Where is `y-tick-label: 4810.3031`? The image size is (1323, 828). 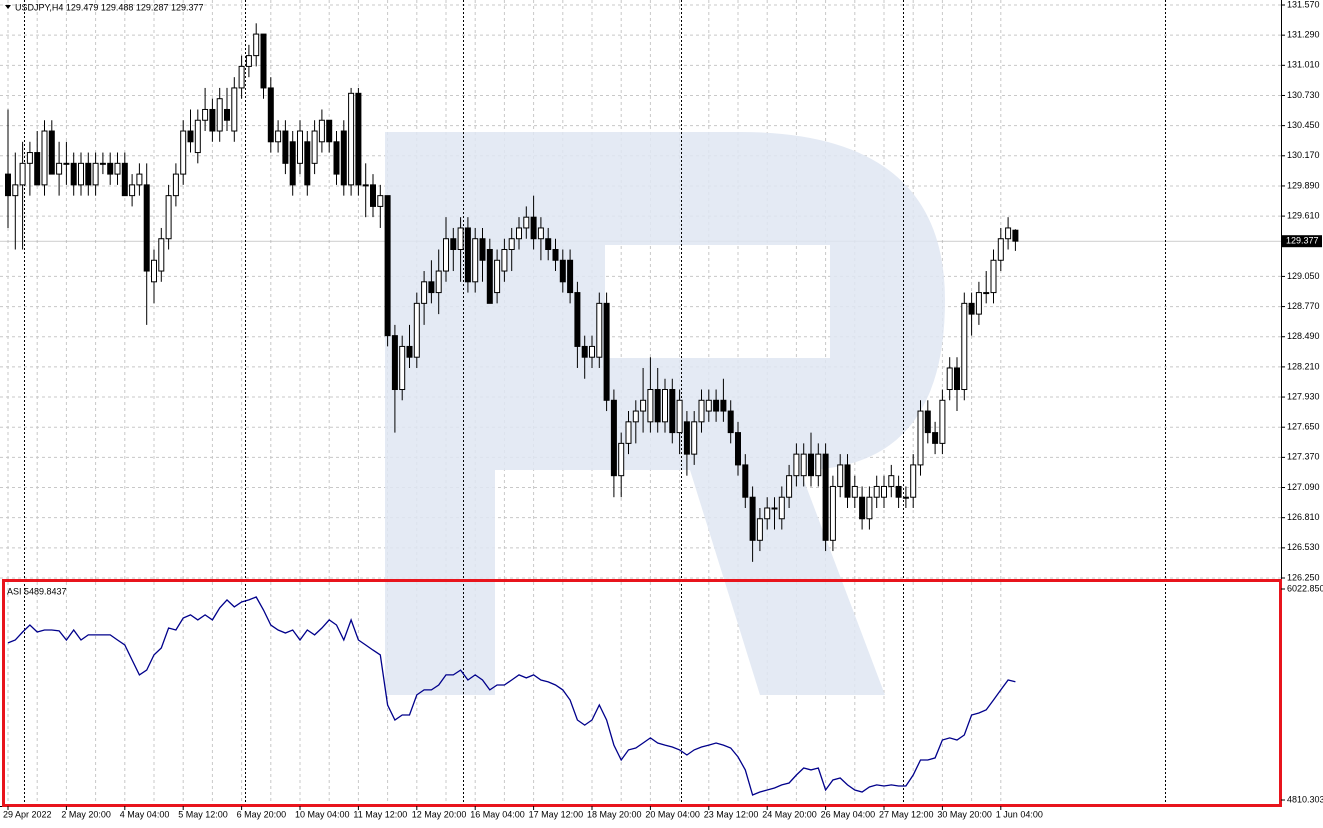 y-tick-label: 4810.3031 is located at coordinates (1305, 799).